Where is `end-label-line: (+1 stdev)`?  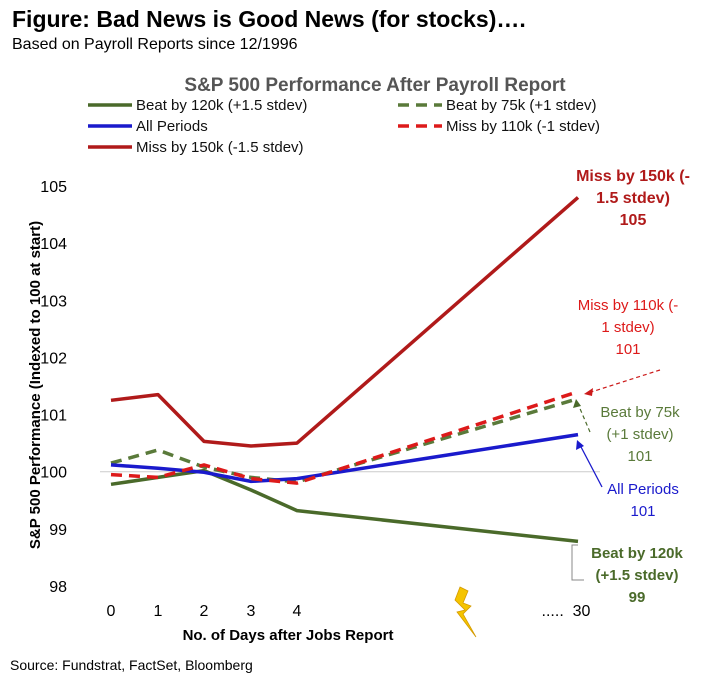
end-label-line: (+1 stdev) is located at coordinates (639, 434).